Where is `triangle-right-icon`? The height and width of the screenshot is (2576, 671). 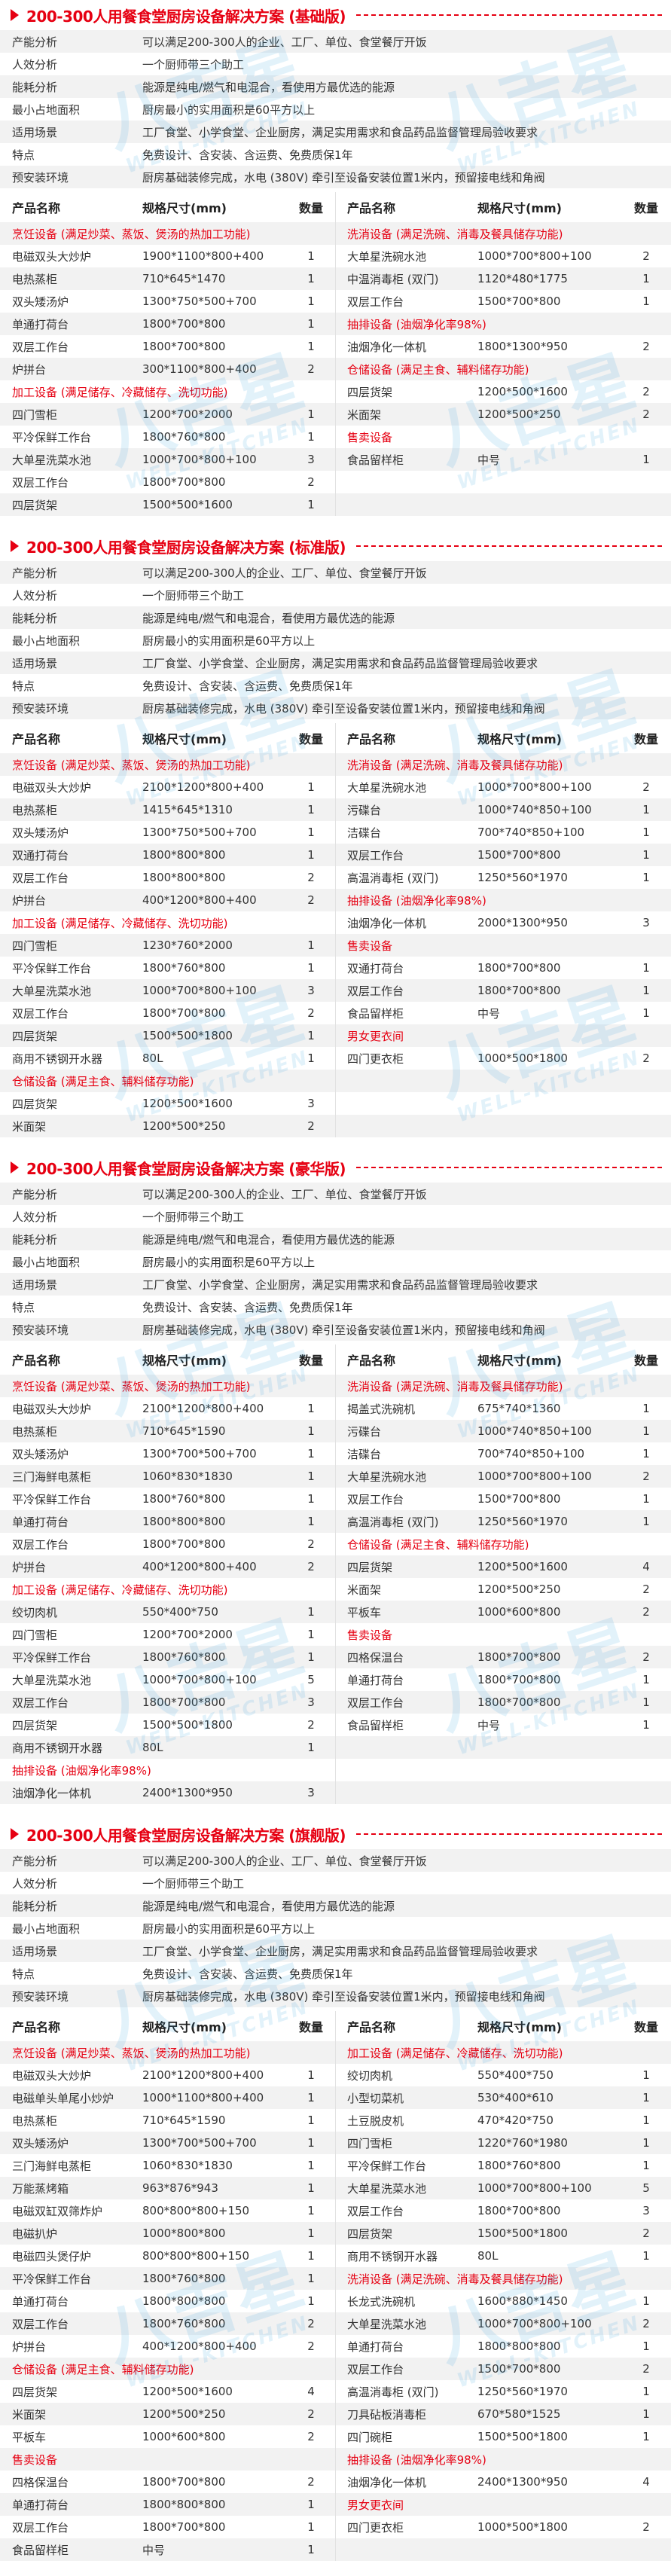
triangle-right-icon is located at coordinates (15, 546).